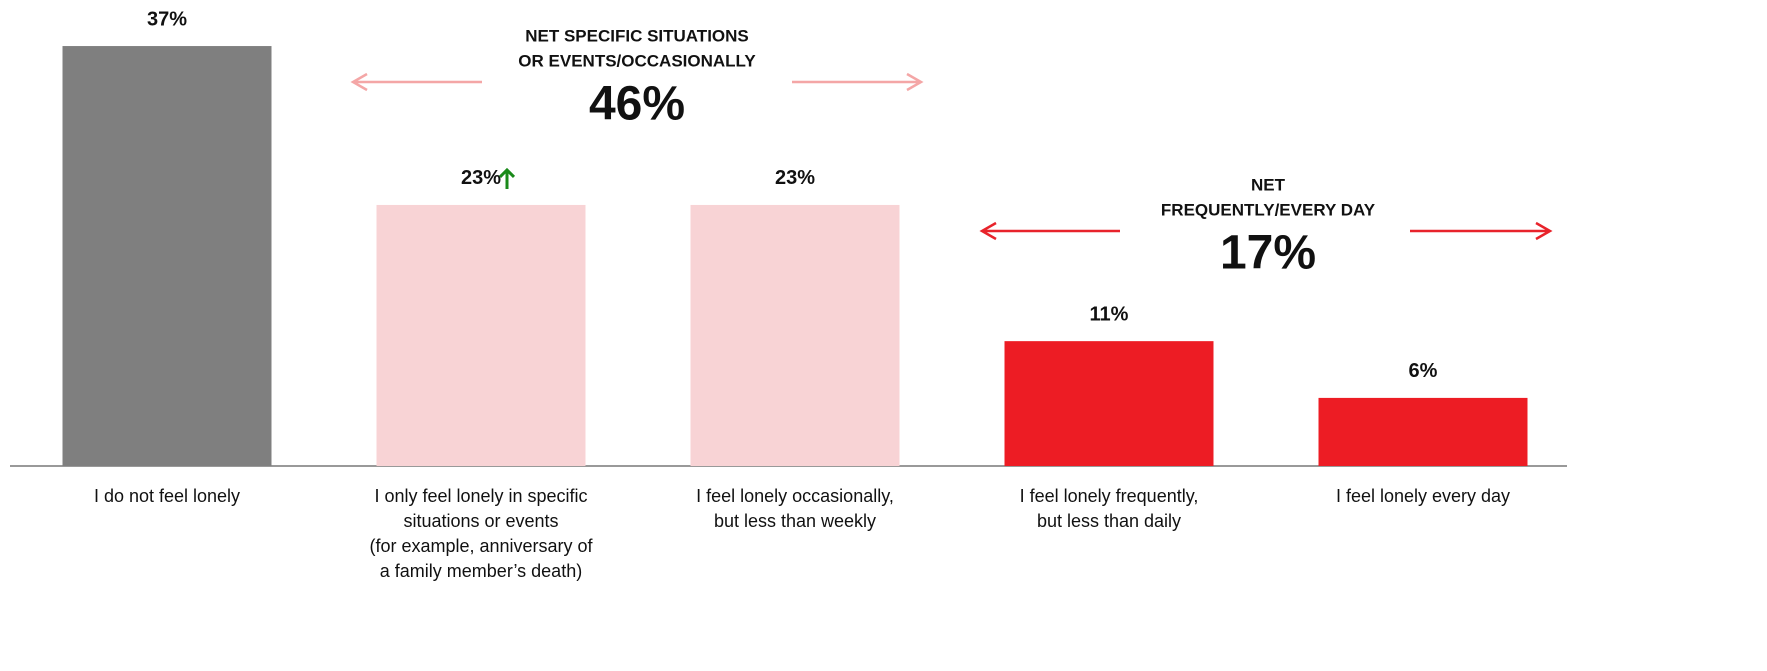 The width and height of the screenshot is (1767, 671). I want to click on value-label: 11%, so click(1109, 314).